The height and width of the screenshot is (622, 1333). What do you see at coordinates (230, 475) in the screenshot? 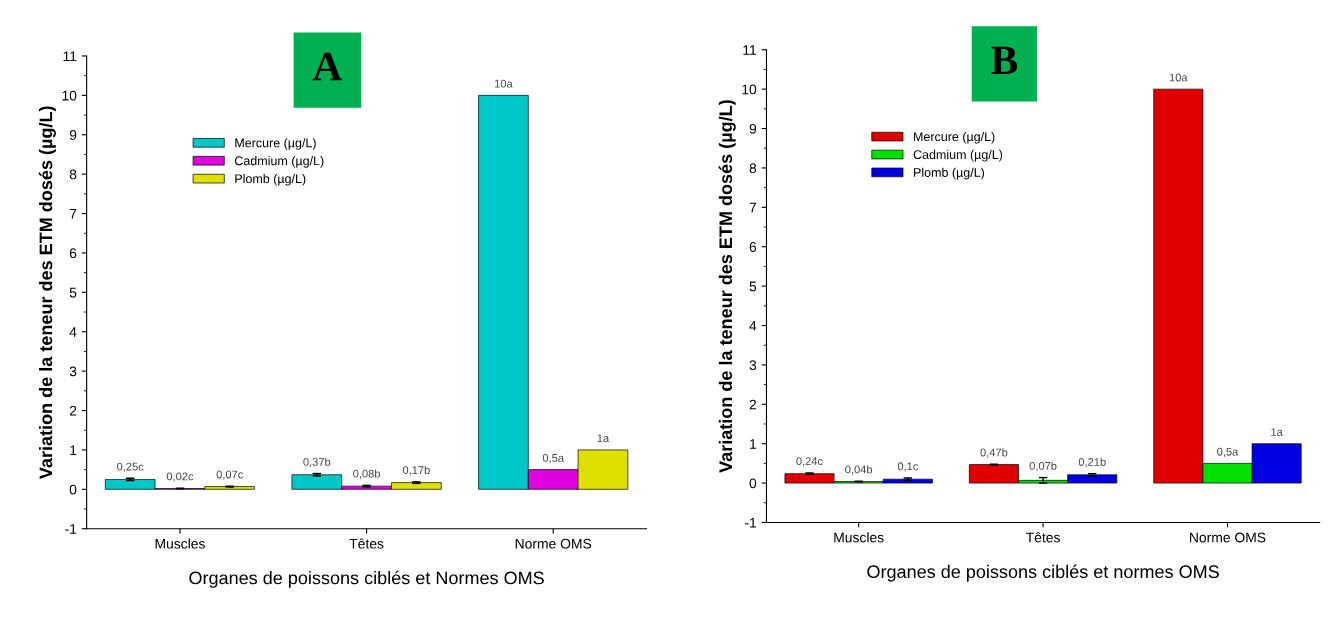
I see `data-label: 0,07c` at bounding box center [230, 475].